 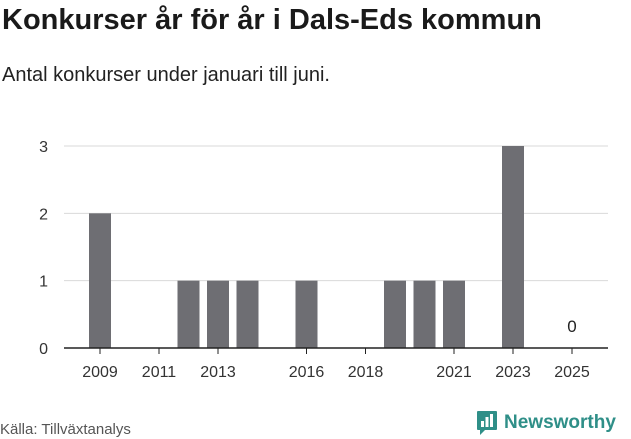 I want to click on y-tick-label: 3, so click(x=43, y=147).